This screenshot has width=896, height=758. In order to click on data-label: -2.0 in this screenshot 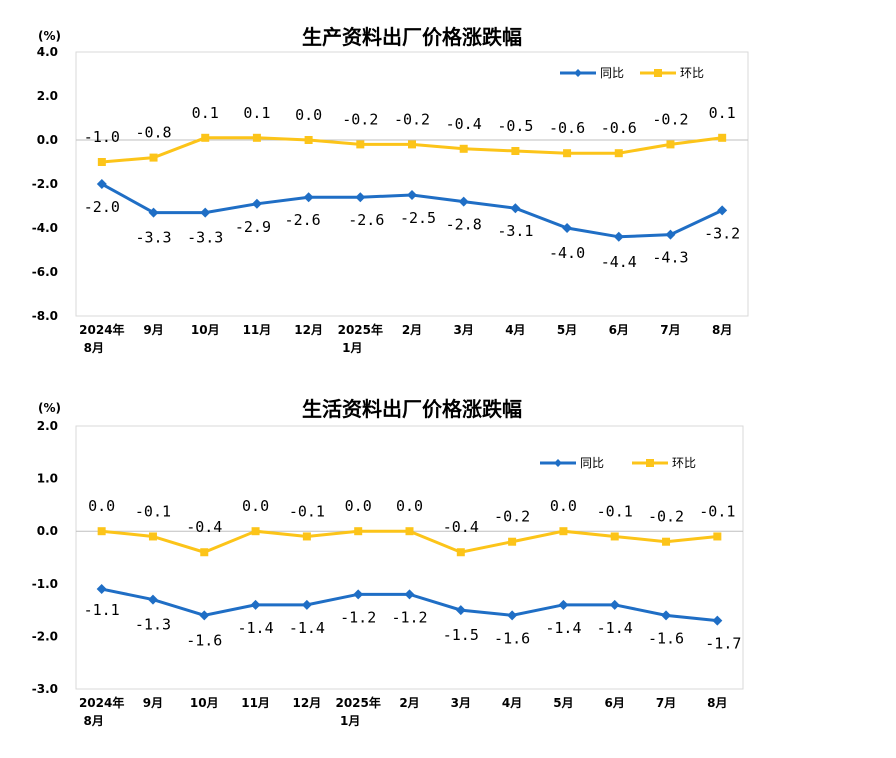, I will do `click(102, 207)`.